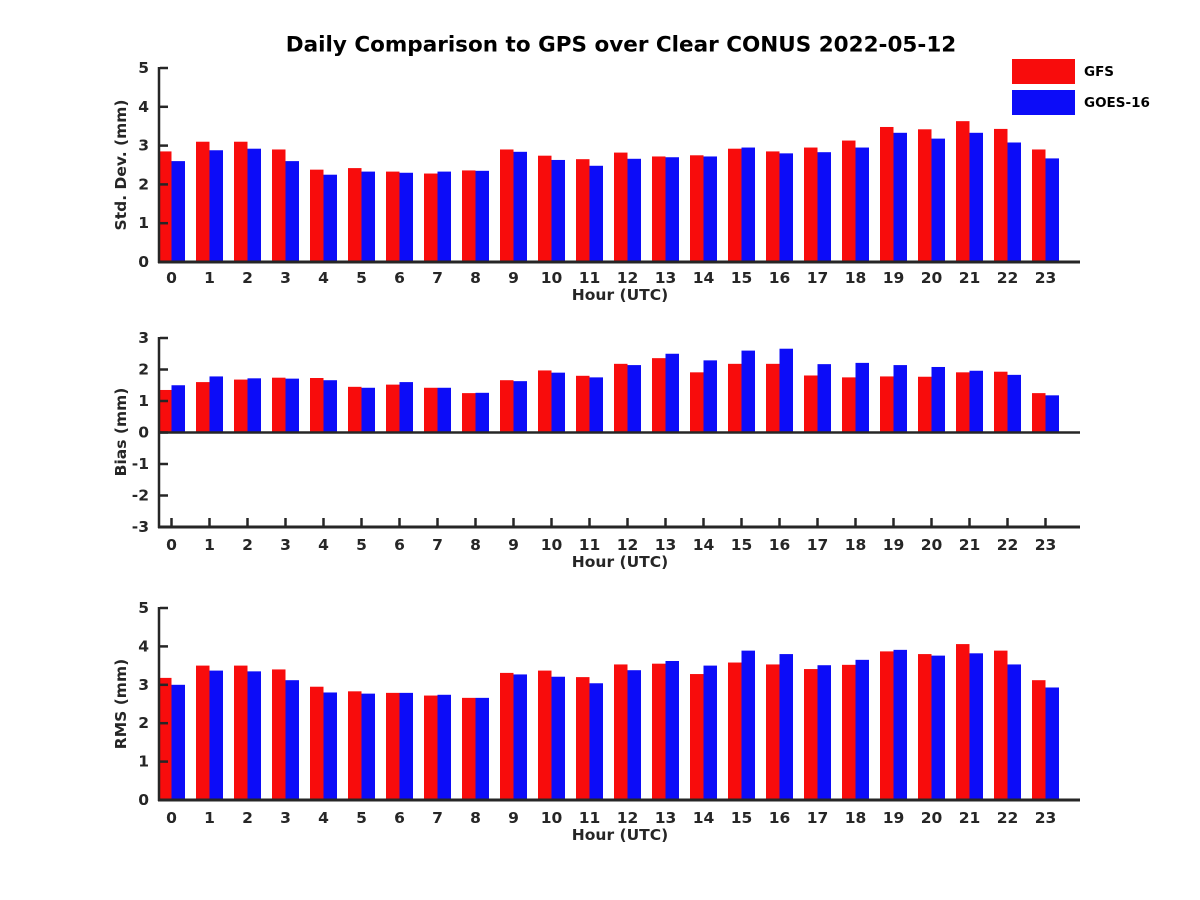 The image size is (1200, 900). What do you see at coordinates (1052, 414) in the screenshot?
I see `bar-goes16-bias-h23` at bounding box center [1052, 414].